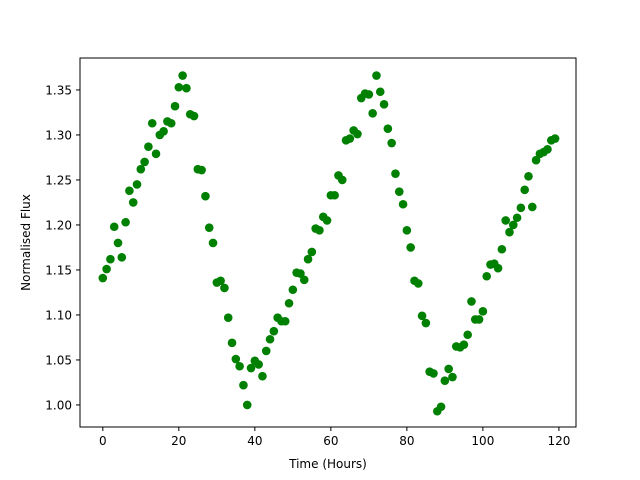  What do you see at coordinates (327, 464) in the screenshot?
I see `x-axis-label: Time (Hours)` at bounding box center [327, 464].